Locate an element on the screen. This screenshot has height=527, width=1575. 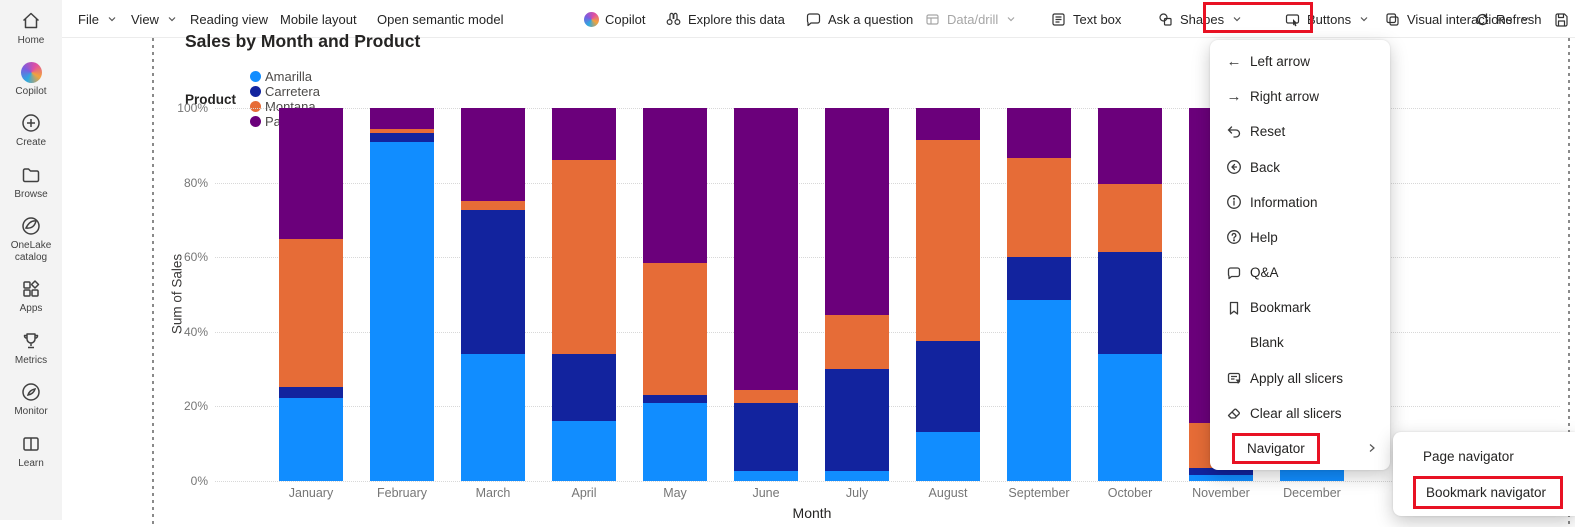
qa-bubble-icon is located at coordinates (1234, 273).